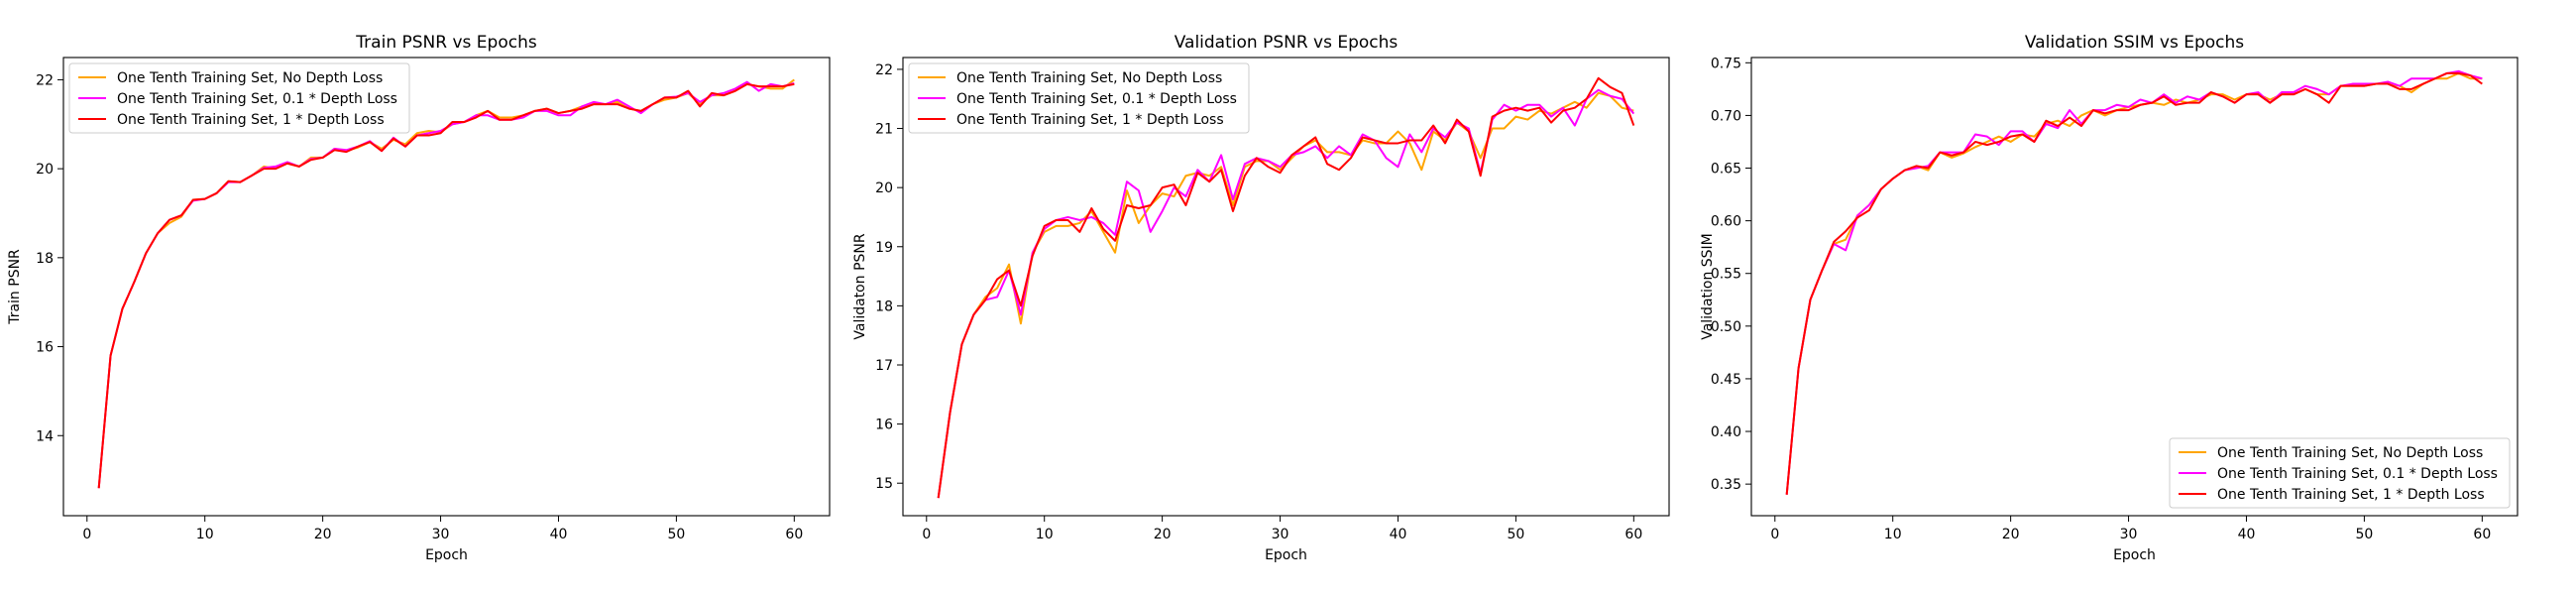  Describe the element at coordinates (884, 366) in the screenshot. I see `y-tick-label: 17` at that location.